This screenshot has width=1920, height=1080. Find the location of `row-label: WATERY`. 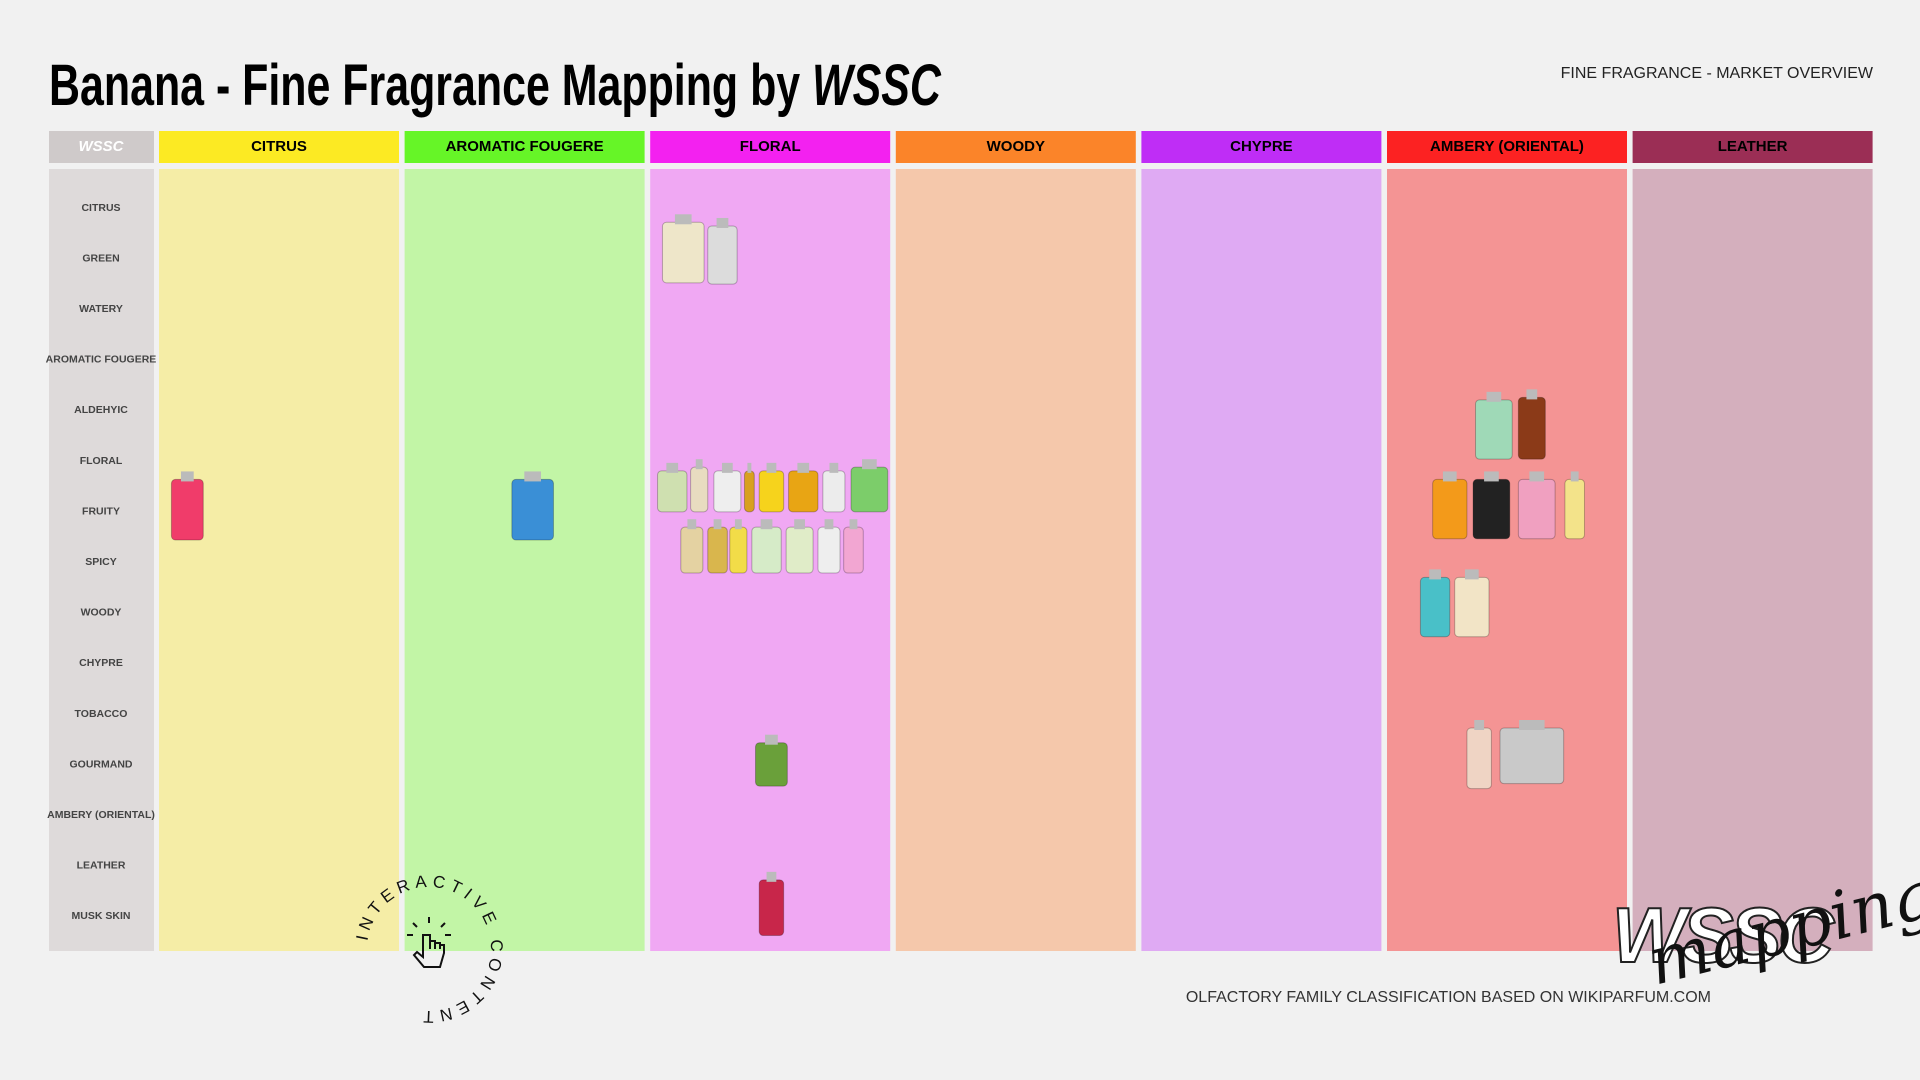

row-label: WATERY is located at coordinates (101, 309).